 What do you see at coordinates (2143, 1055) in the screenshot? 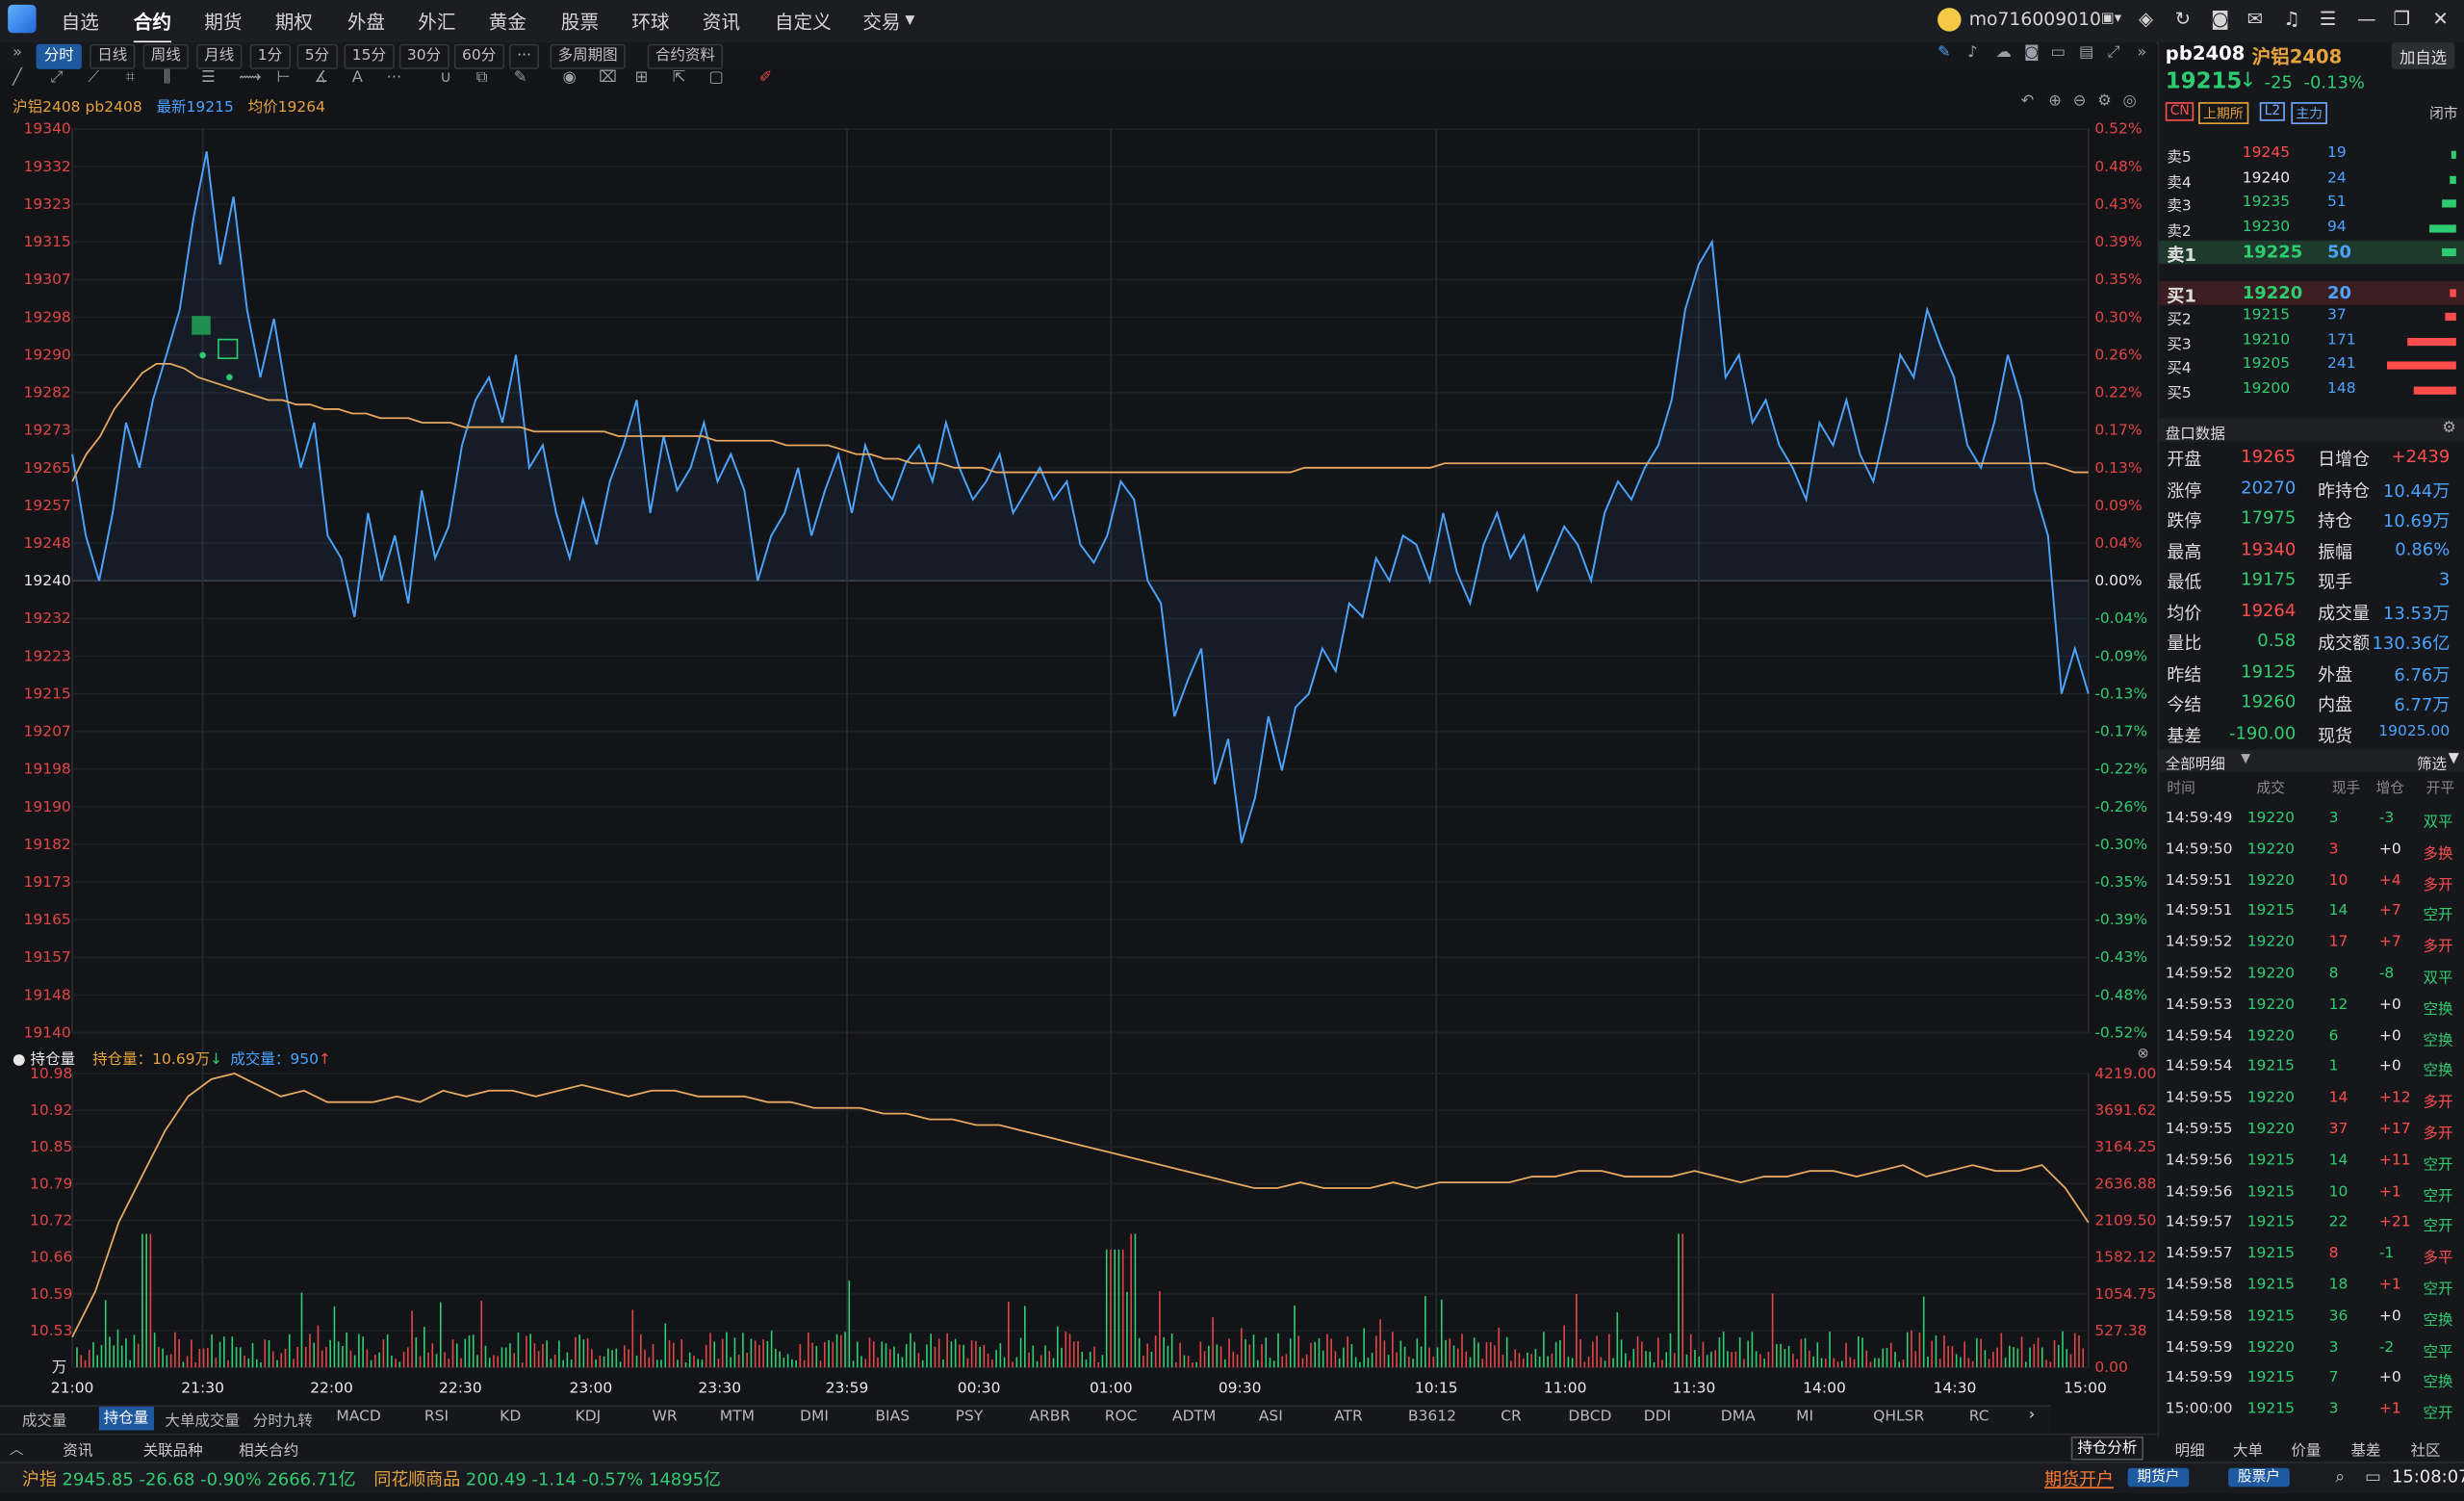
I see `close-sub-chart-icon: ⊗` at bounding box center [2143, 1055].